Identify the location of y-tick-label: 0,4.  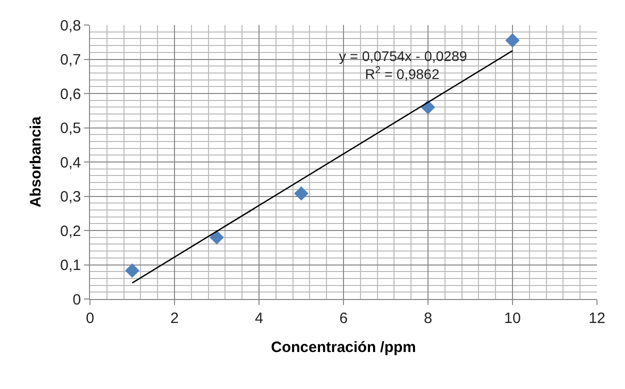
(70, 163).